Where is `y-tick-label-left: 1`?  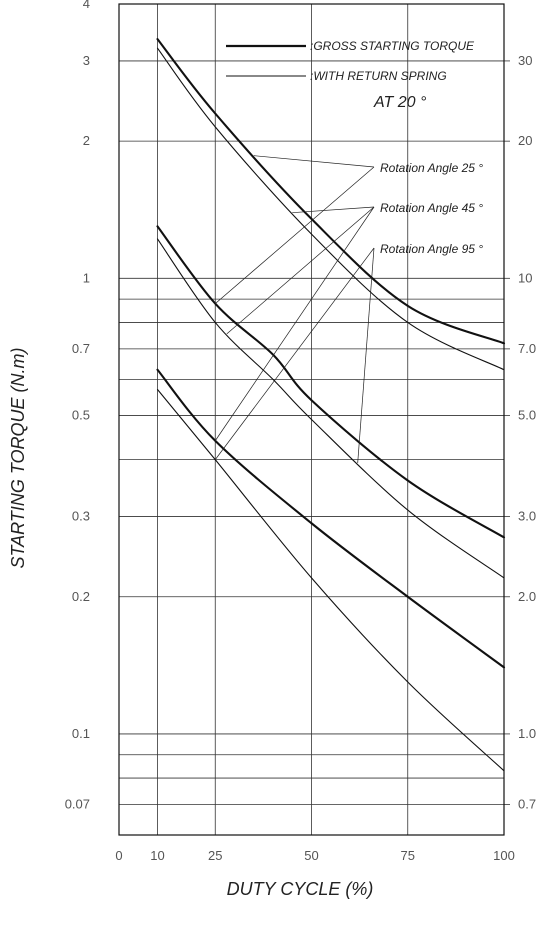 y-tick-label-left: 1 is located at coordinates (86, 277).